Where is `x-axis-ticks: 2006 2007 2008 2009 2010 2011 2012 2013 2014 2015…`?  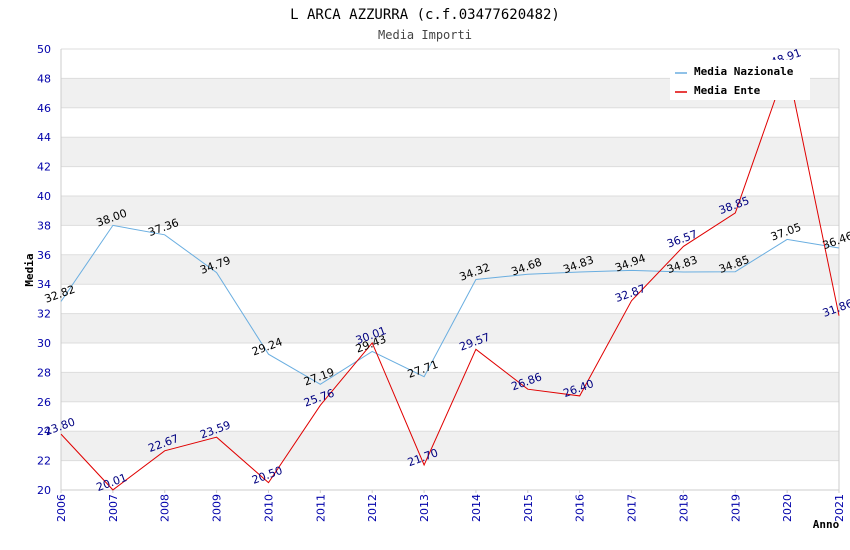
x-axis-ticks: 2006 2007 2008 2009 2010 2011 2012 2013 2014 2015… is located at coordinates (450, 506).